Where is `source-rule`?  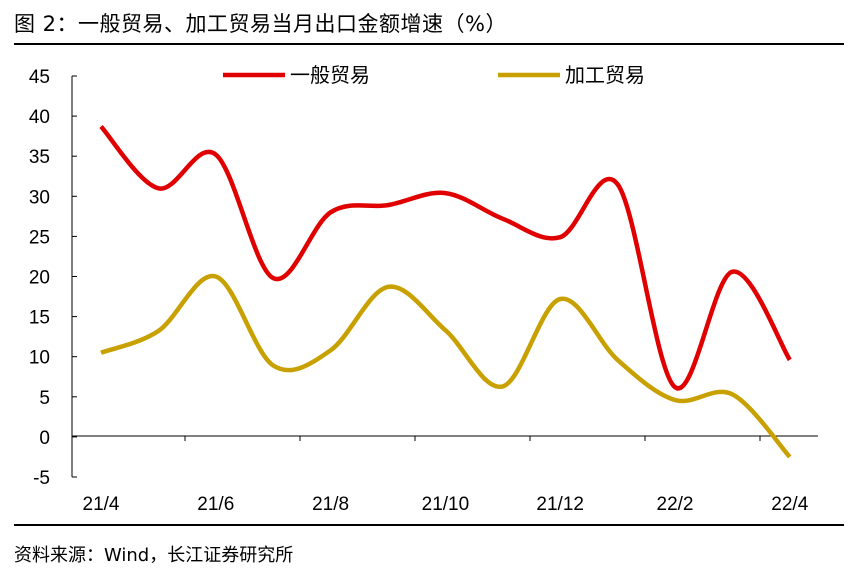 source-rule is located at coordinates (429, 525).